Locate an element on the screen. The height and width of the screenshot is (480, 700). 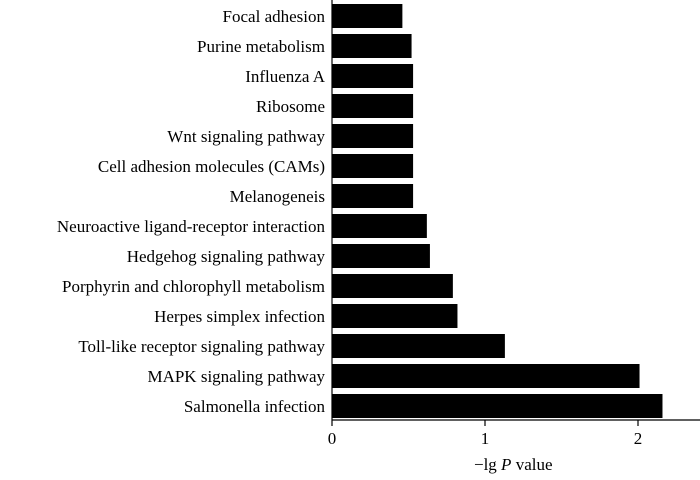
x-axis-label-suffix: value is located at coordinates (531, 464).